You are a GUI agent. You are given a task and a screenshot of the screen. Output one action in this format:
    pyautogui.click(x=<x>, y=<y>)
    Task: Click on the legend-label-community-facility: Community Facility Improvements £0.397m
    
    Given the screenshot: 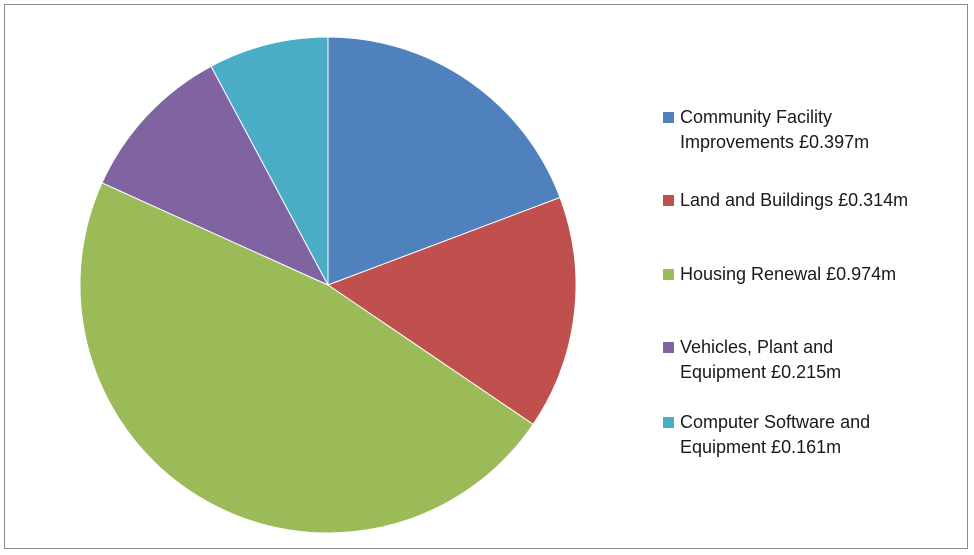 What is the action you would take?
    pyautogui.click(x=775, y=129)
    